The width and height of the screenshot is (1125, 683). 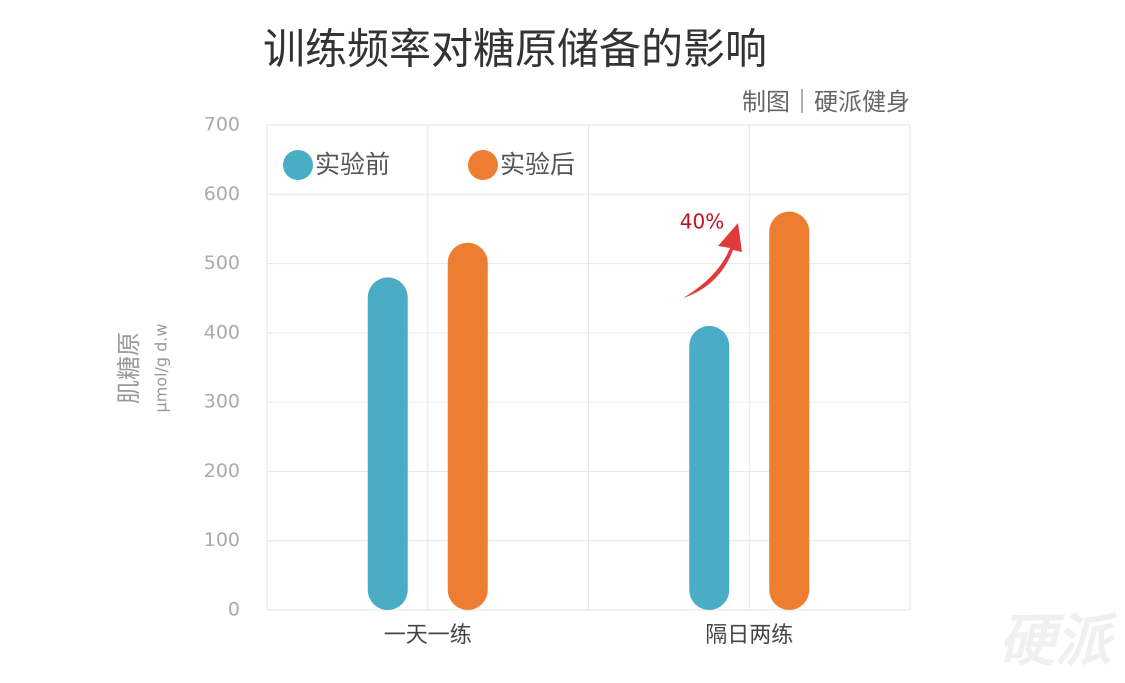 I want to click on y-tick-label: 600, so click(x=222, y=194).